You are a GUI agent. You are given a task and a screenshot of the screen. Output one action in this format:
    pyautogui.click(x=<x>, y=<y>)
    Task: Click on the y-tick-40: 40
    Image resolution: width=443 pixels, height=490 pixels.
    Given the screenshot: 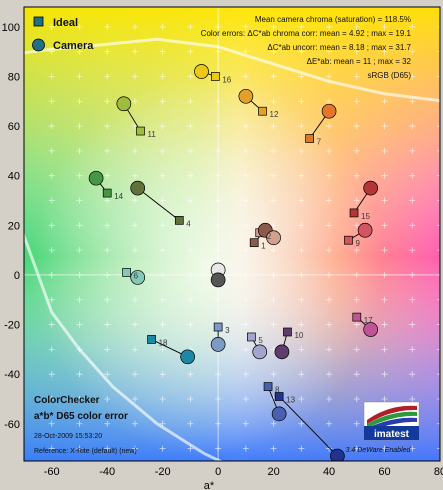 What is the action you would take?
    pyautogui.click(x=14, y=177)
    